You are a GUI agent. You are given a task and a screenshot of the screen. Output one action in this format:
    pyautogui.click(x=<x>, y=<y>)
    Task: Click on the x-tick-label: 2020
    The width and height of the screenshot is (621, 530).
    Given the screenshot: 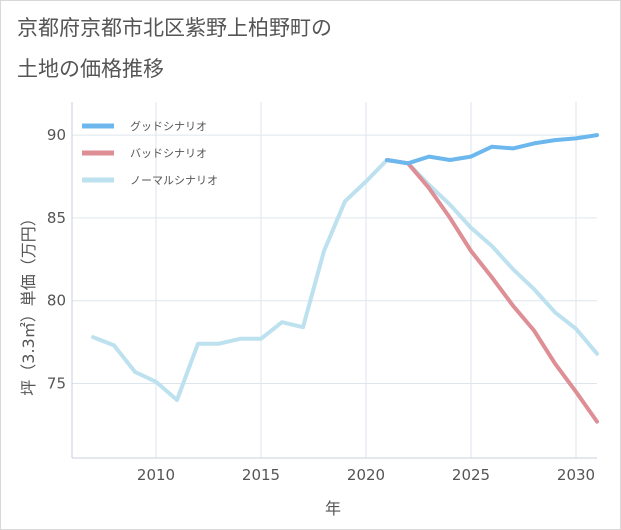 What is the action you would take?
    pyautogui.click(x=366, y=475)
    